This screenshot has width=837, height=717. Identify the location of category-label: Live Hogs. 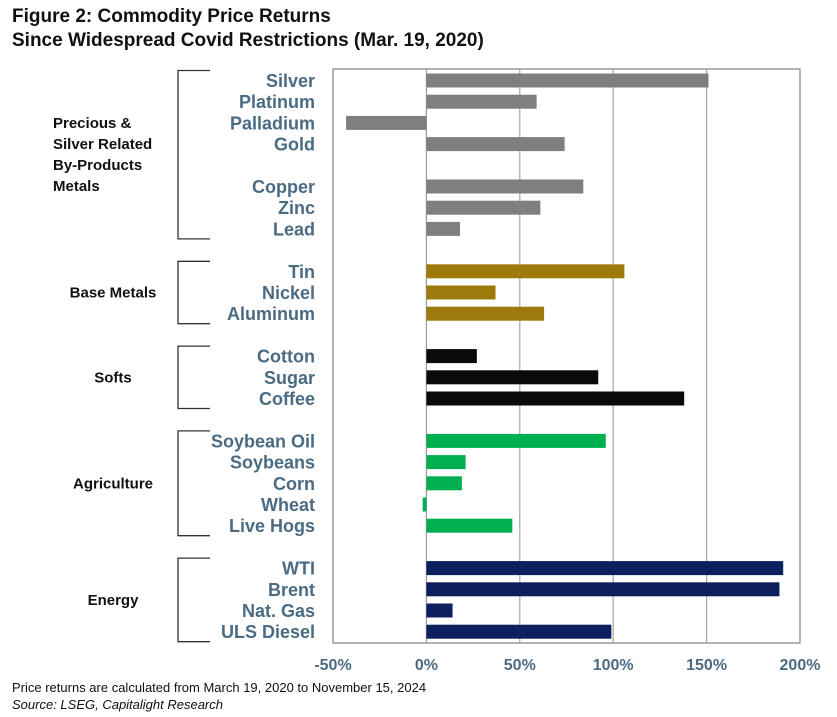
(272, 526).